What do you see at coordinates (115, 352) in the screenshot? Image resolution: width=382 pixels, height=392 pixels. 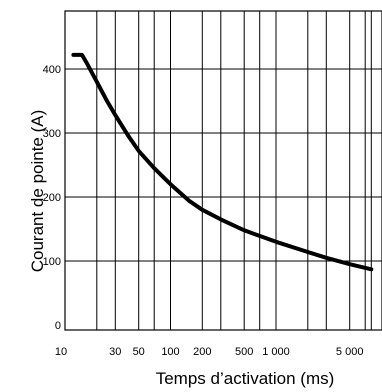 I see `x-tick-label: 30` at bounding box center [115, 352].